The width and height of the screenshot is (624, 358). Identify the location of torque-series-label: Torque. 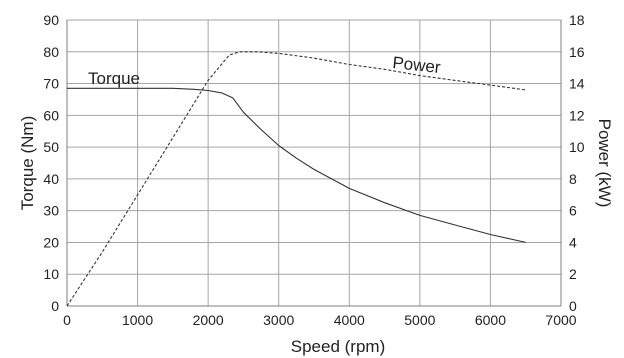
(114, 78).